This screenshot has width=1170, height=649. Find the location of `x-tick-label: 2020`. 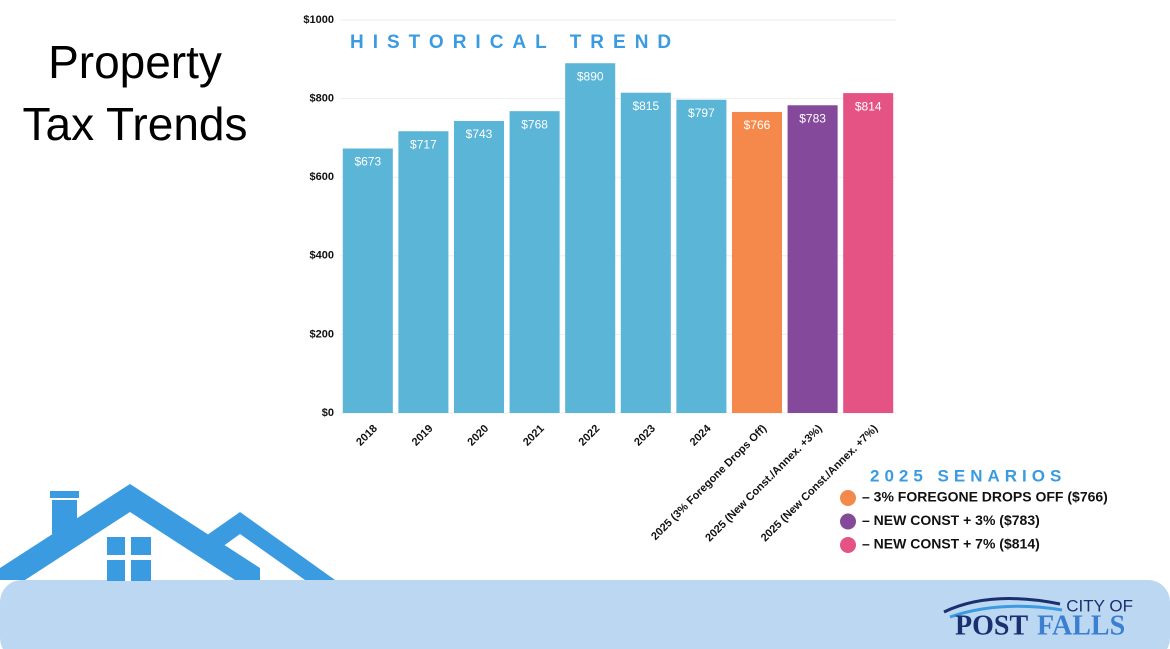

x-tick-label: 2020 is located at coordinates (478, 436).